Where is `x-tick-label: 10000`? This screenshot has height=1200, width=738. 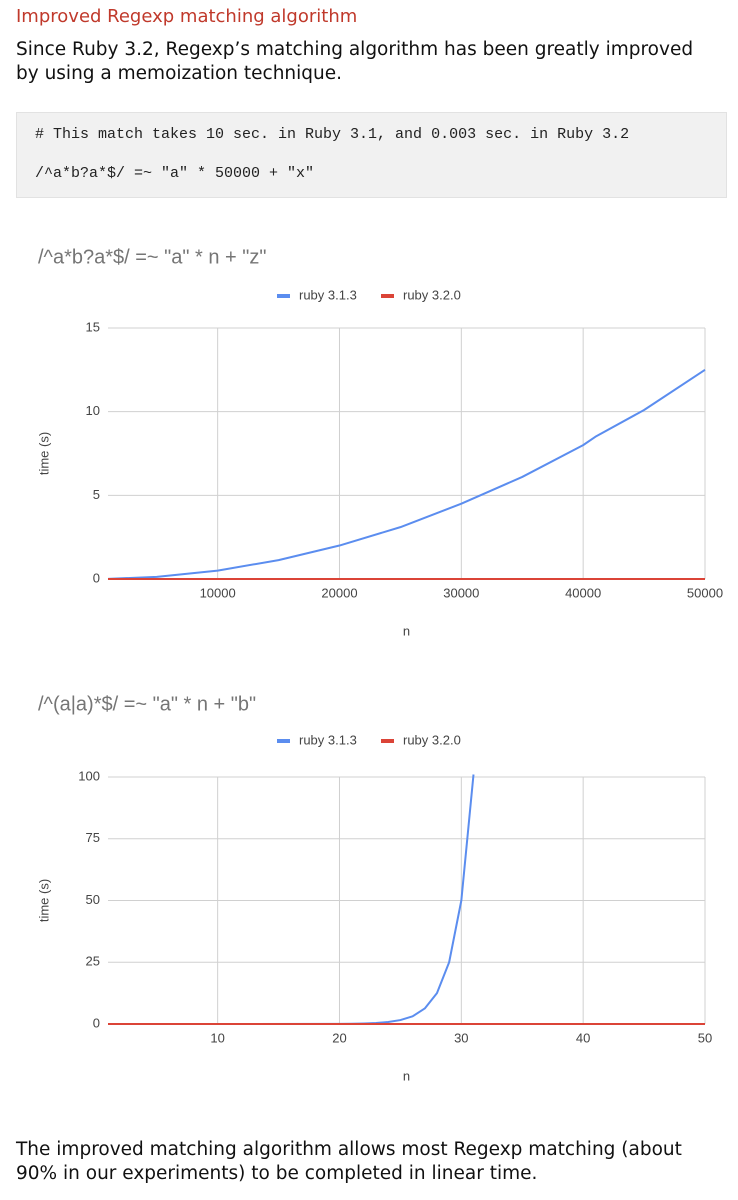
x-tick-label: 10000 is located at coordinates (218, 592).